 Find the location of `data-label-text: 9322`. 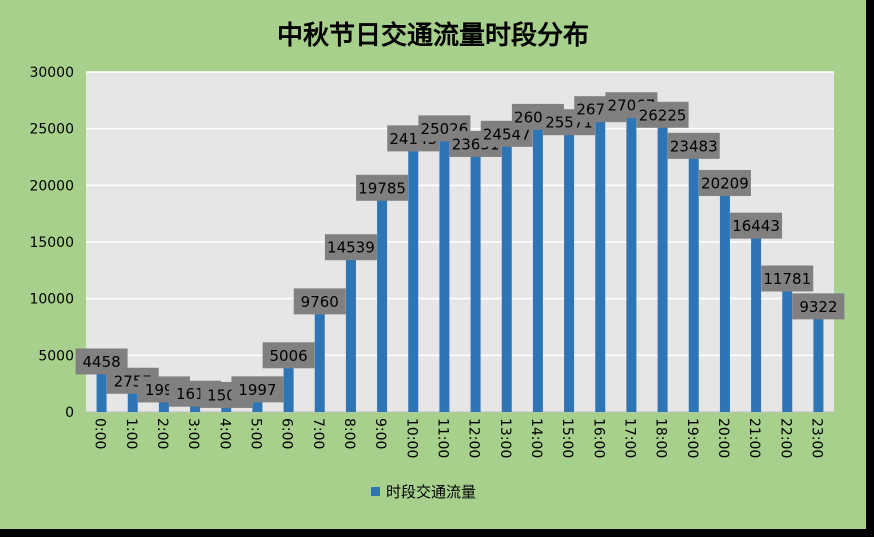

data-label-text: 9322 is located at coordinates (818, 307).